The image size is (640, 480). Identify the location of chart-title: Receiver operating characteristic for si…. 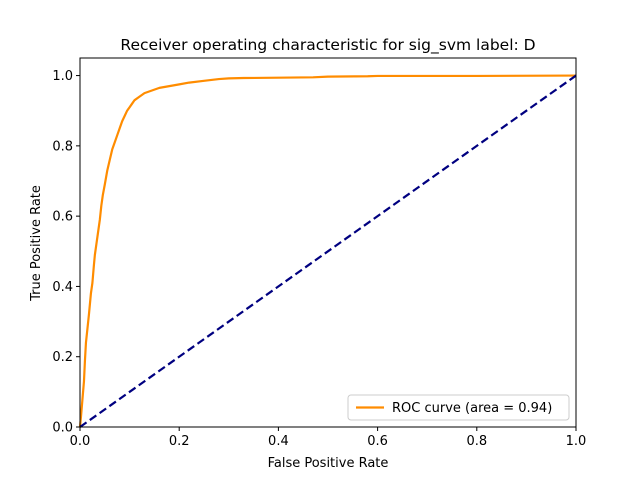
(327, 45).